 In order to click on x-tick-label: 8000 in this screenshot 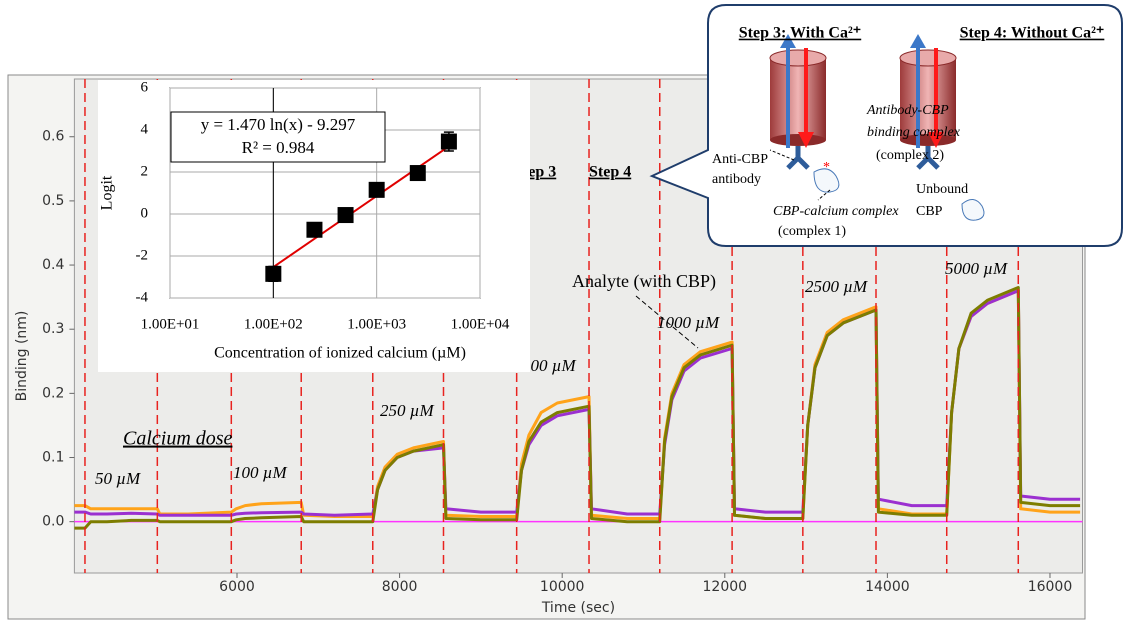, I will do `click(400, 587)`.